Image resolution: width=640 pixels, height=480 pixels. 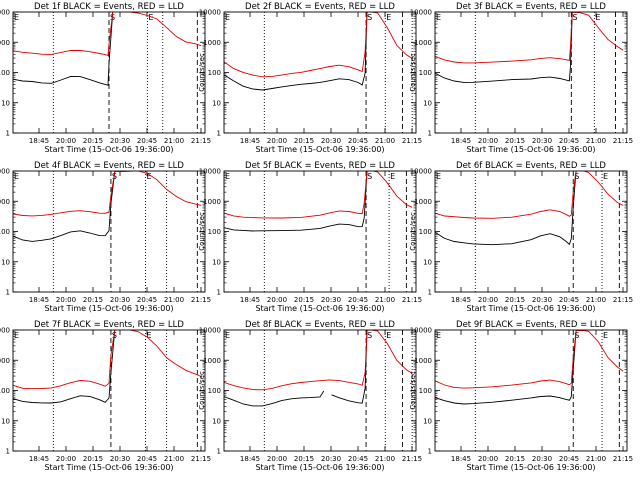 I want to click on chart-title: Det 2f BLACK = Events, RED = LLD, so click(x=320, y=7).